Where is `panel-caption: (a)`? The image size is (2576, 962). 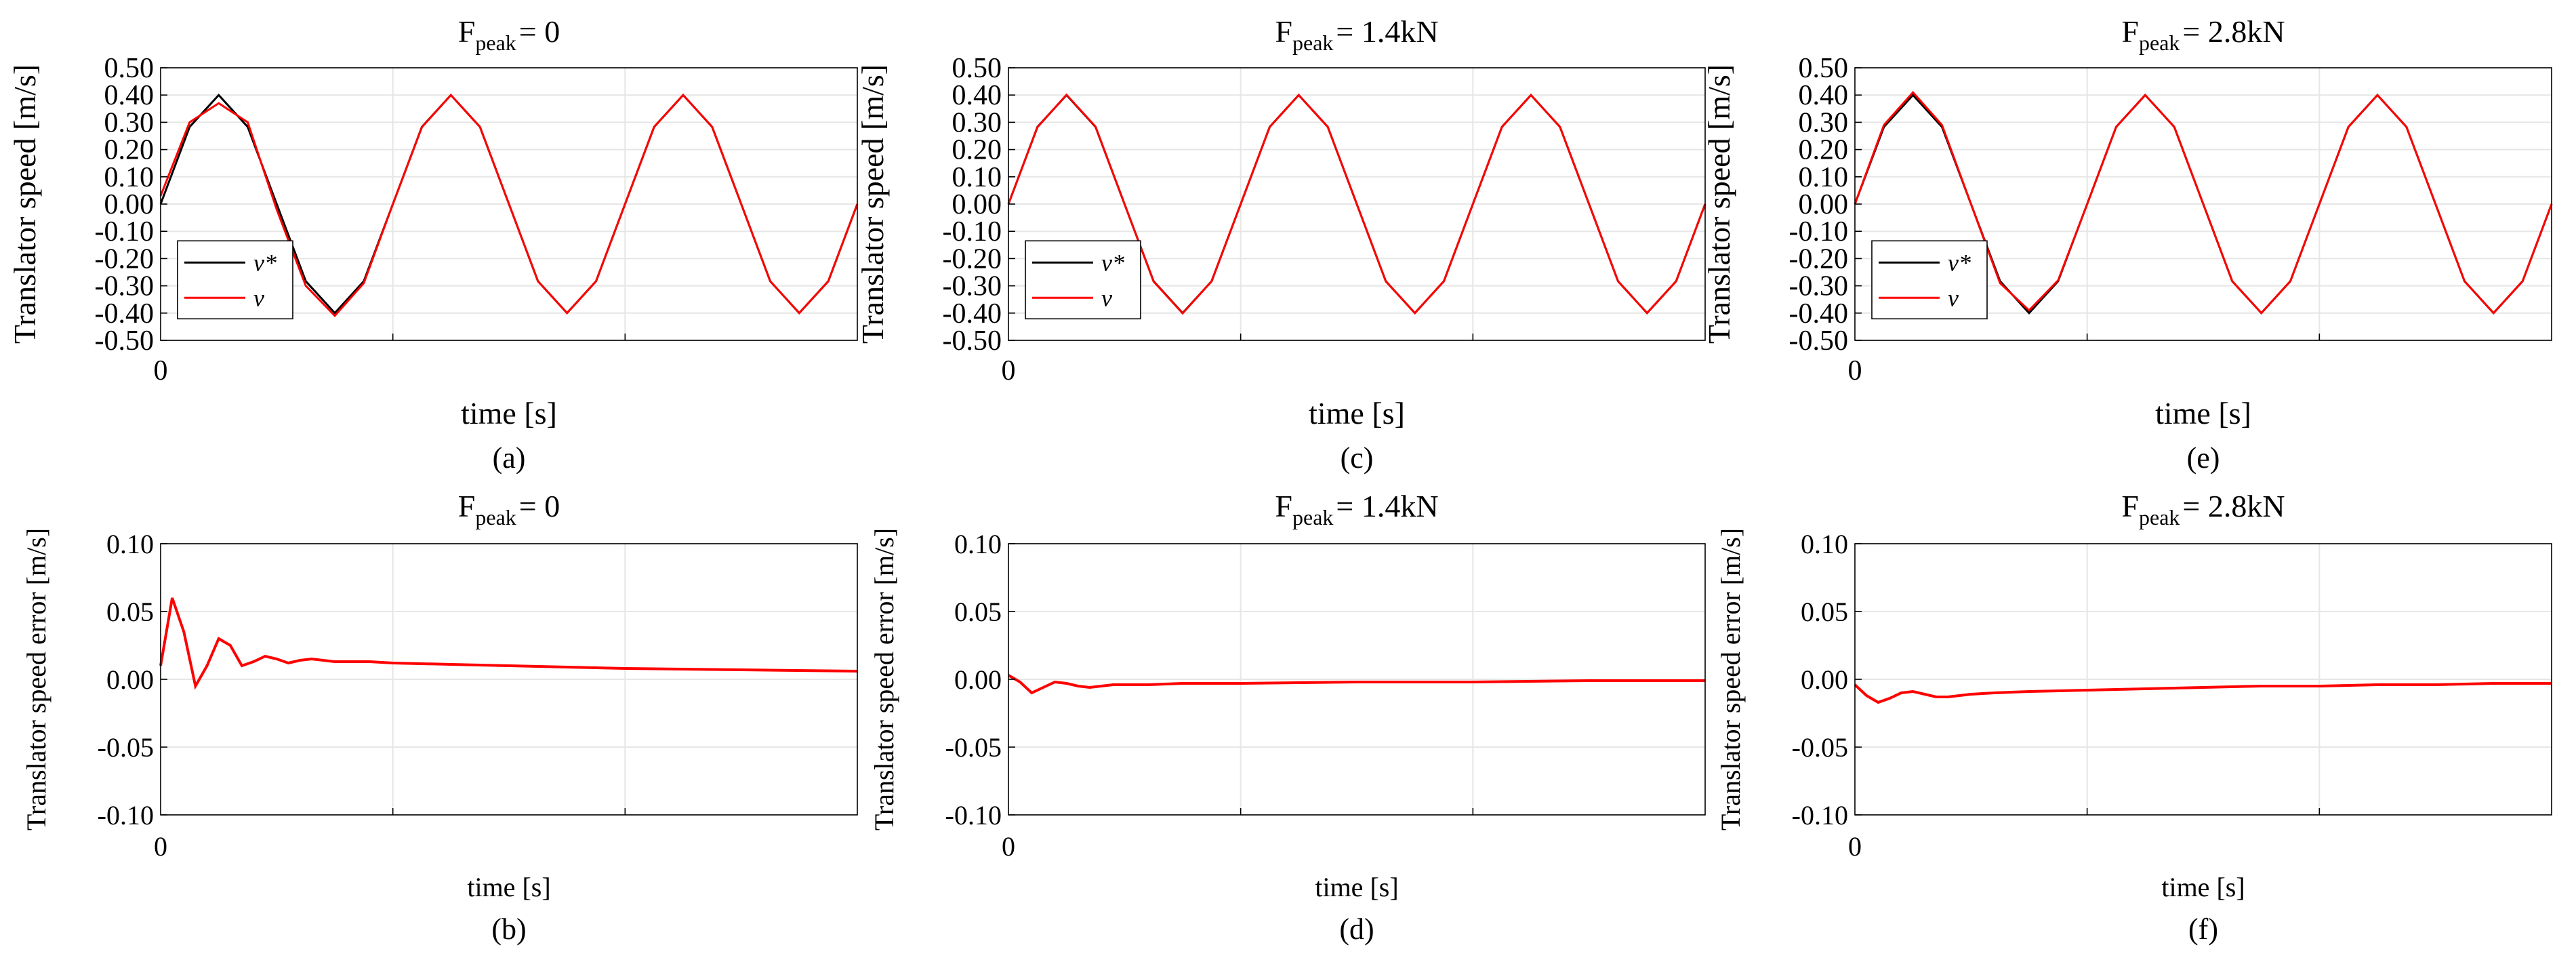
panel-caption: (a) is located at coordinates (510, 458).